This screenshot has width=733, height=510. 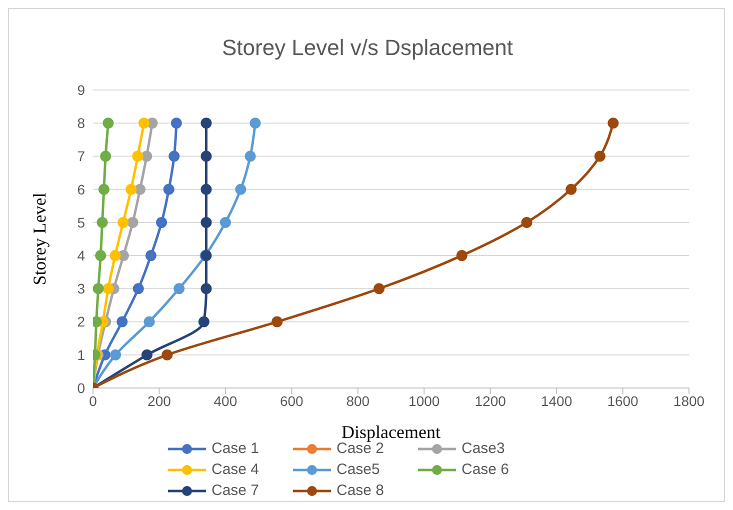 I want to click on y-tick-label: 1, so click(x=81, y=354).